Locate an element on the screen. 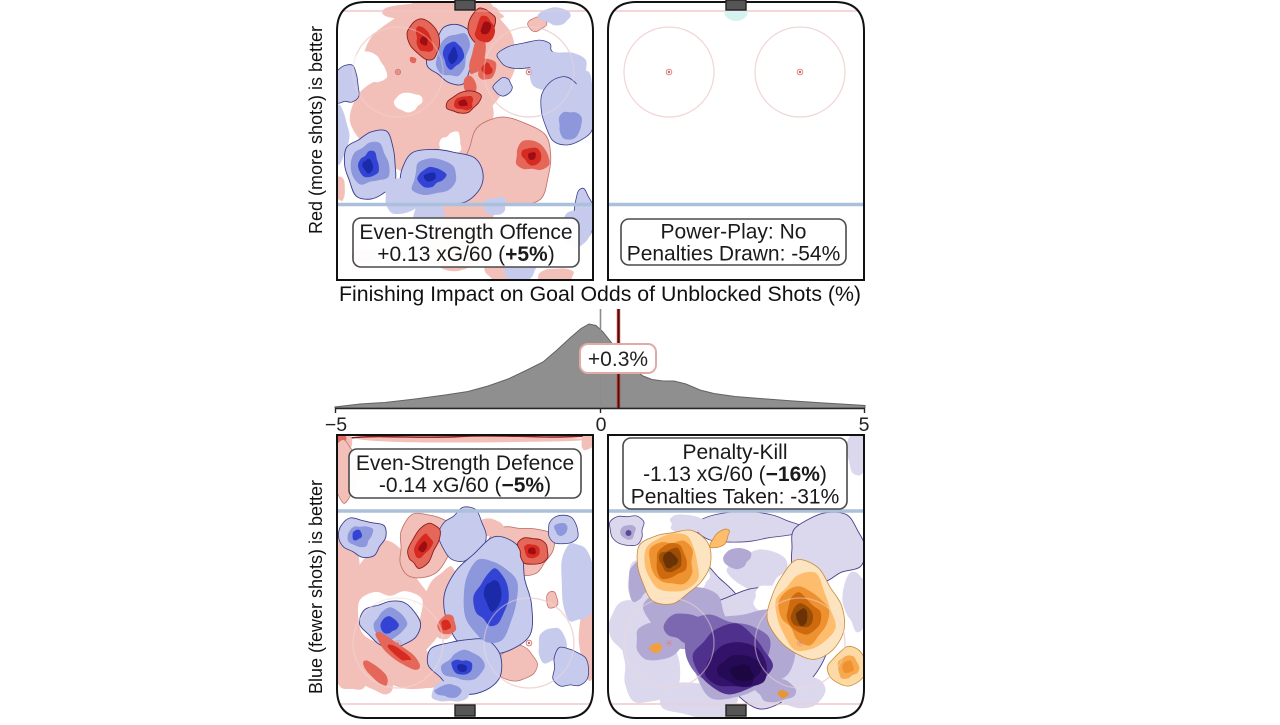 This screenshot has height=725, width=1280. svg-text: Even-Strength Defence is located at coordinates (465, 463).